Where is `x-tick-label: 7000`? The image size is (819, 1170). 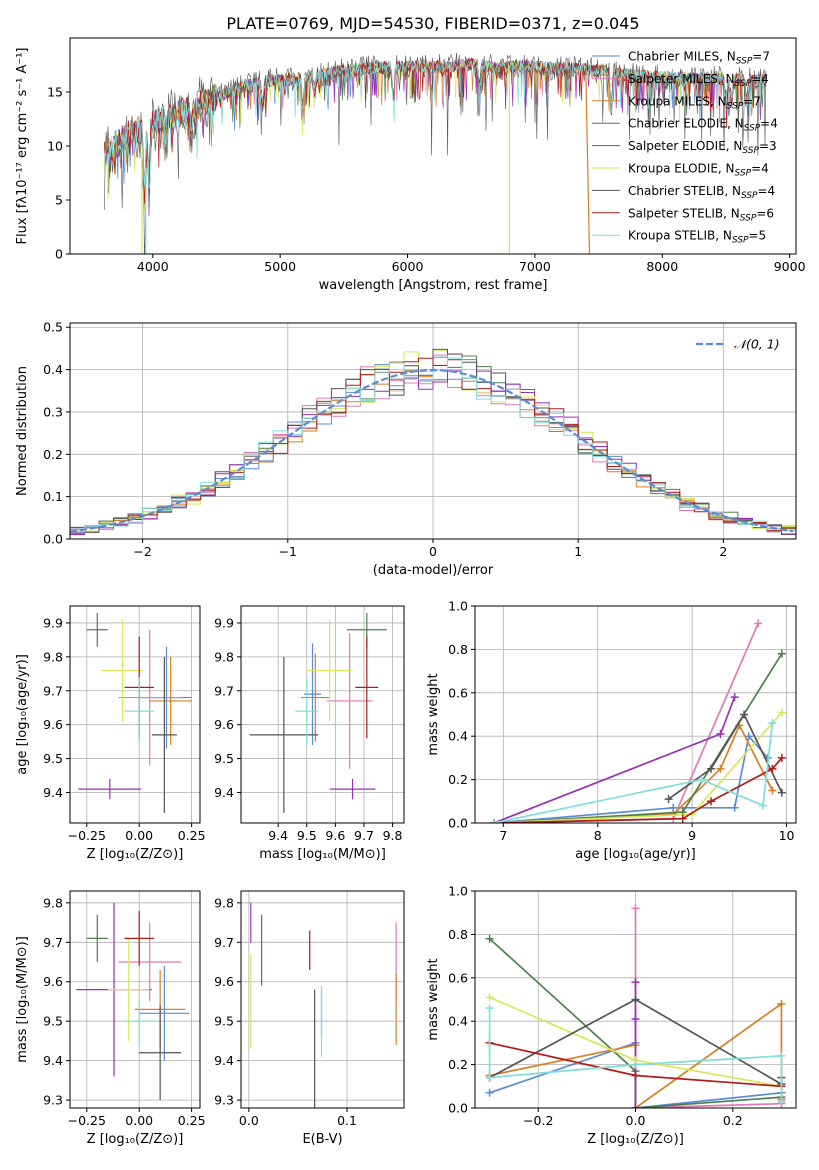 x-tick-label: 7000 is located at coordinates (535, 266).